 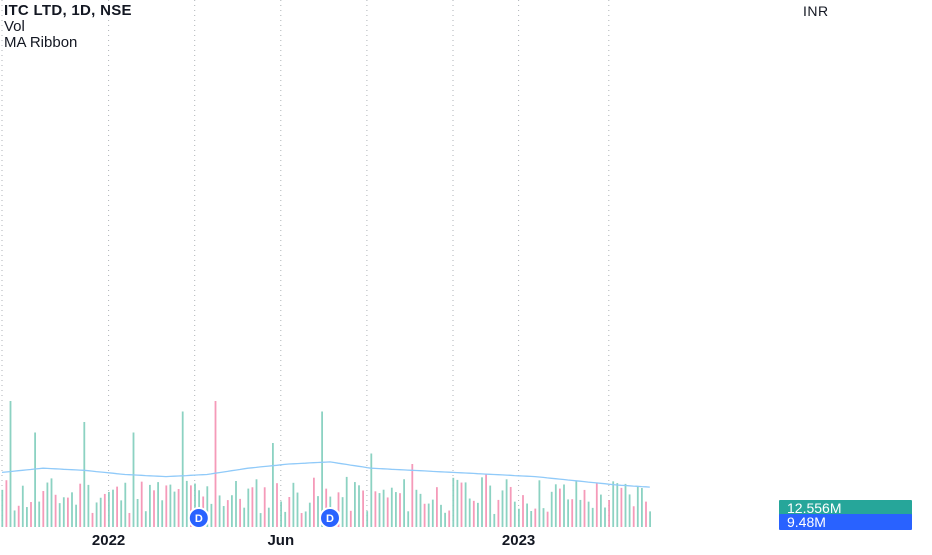 What do you see at coordinates (806, 522) in the screenshot?
I see `volume-badge-label: 9.48M` at bounding box center [806, 522].